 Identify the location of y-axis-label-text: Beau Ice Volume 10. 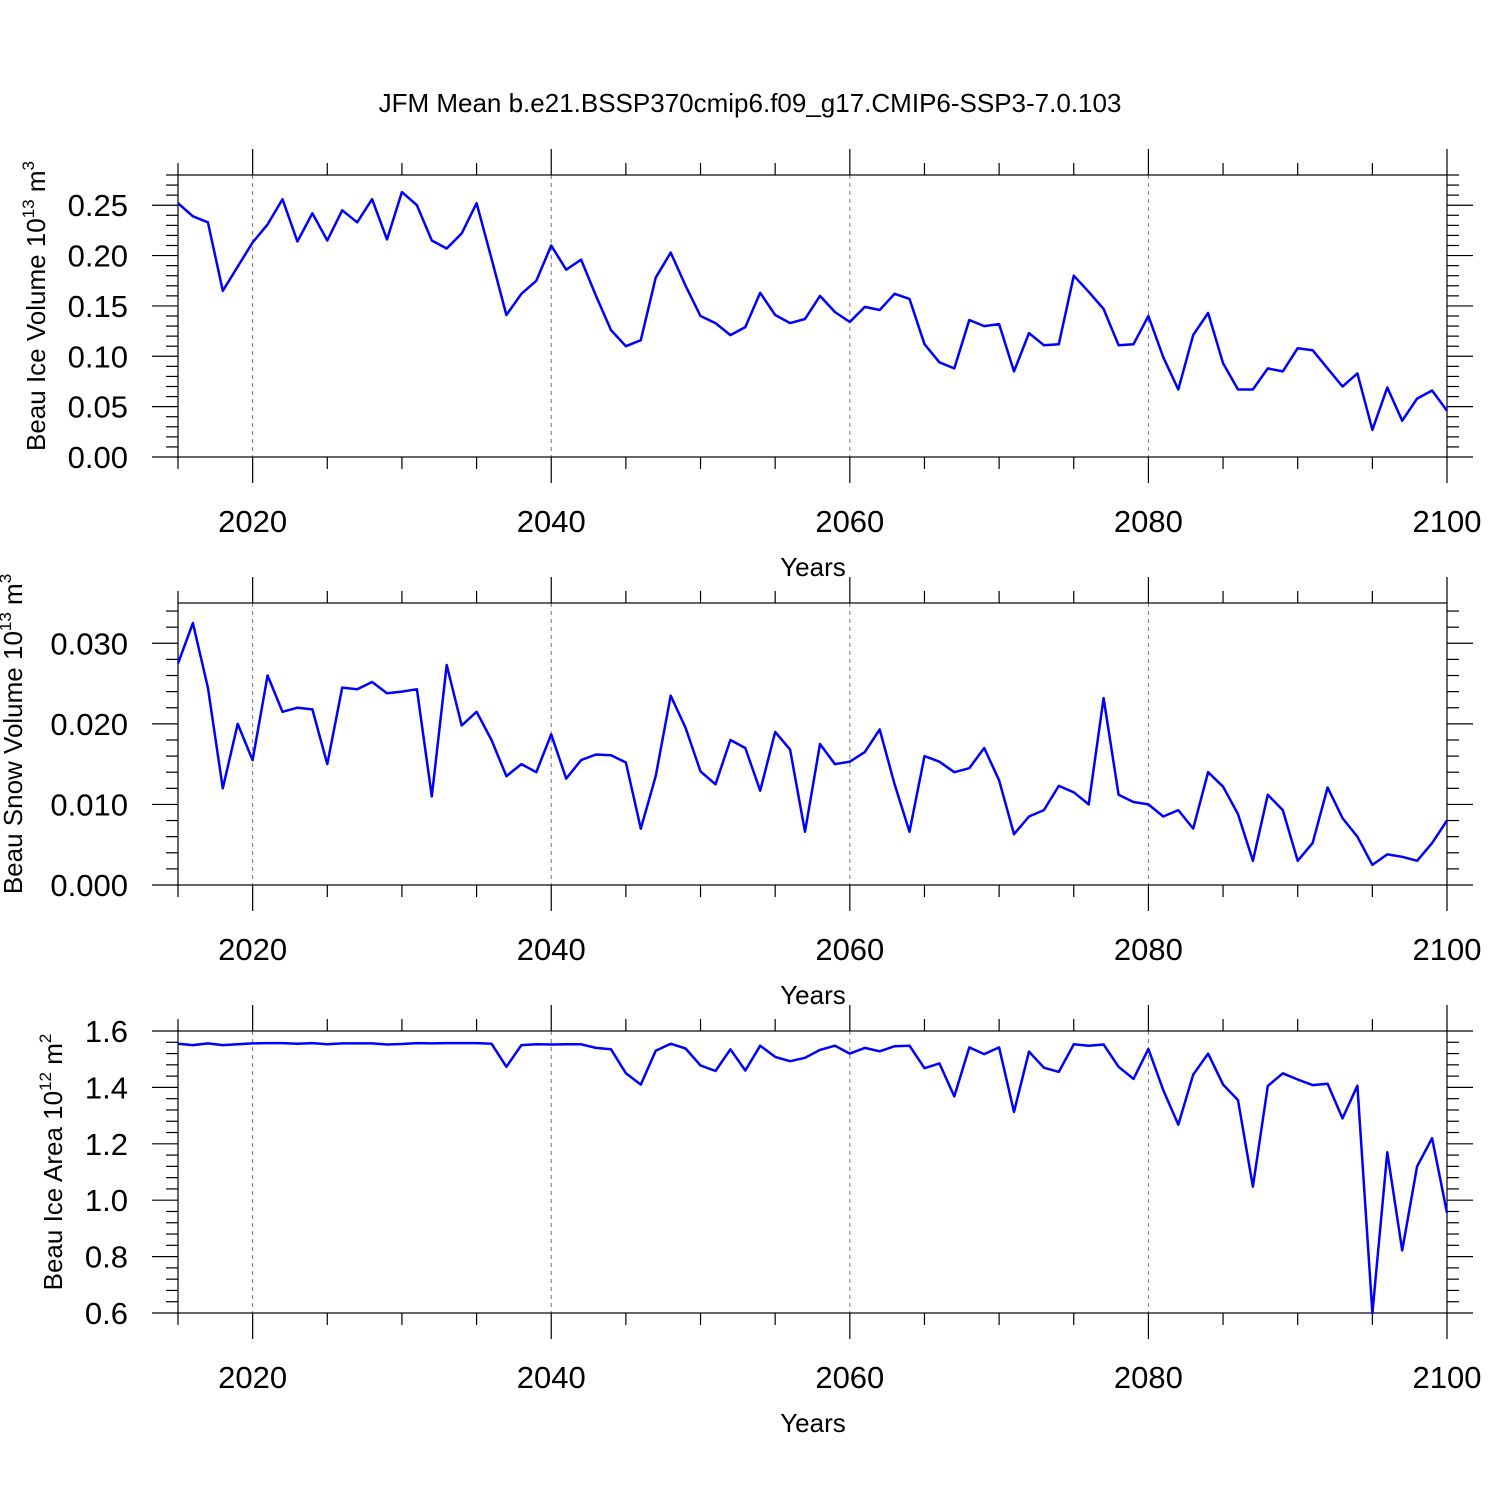
(36, 334).